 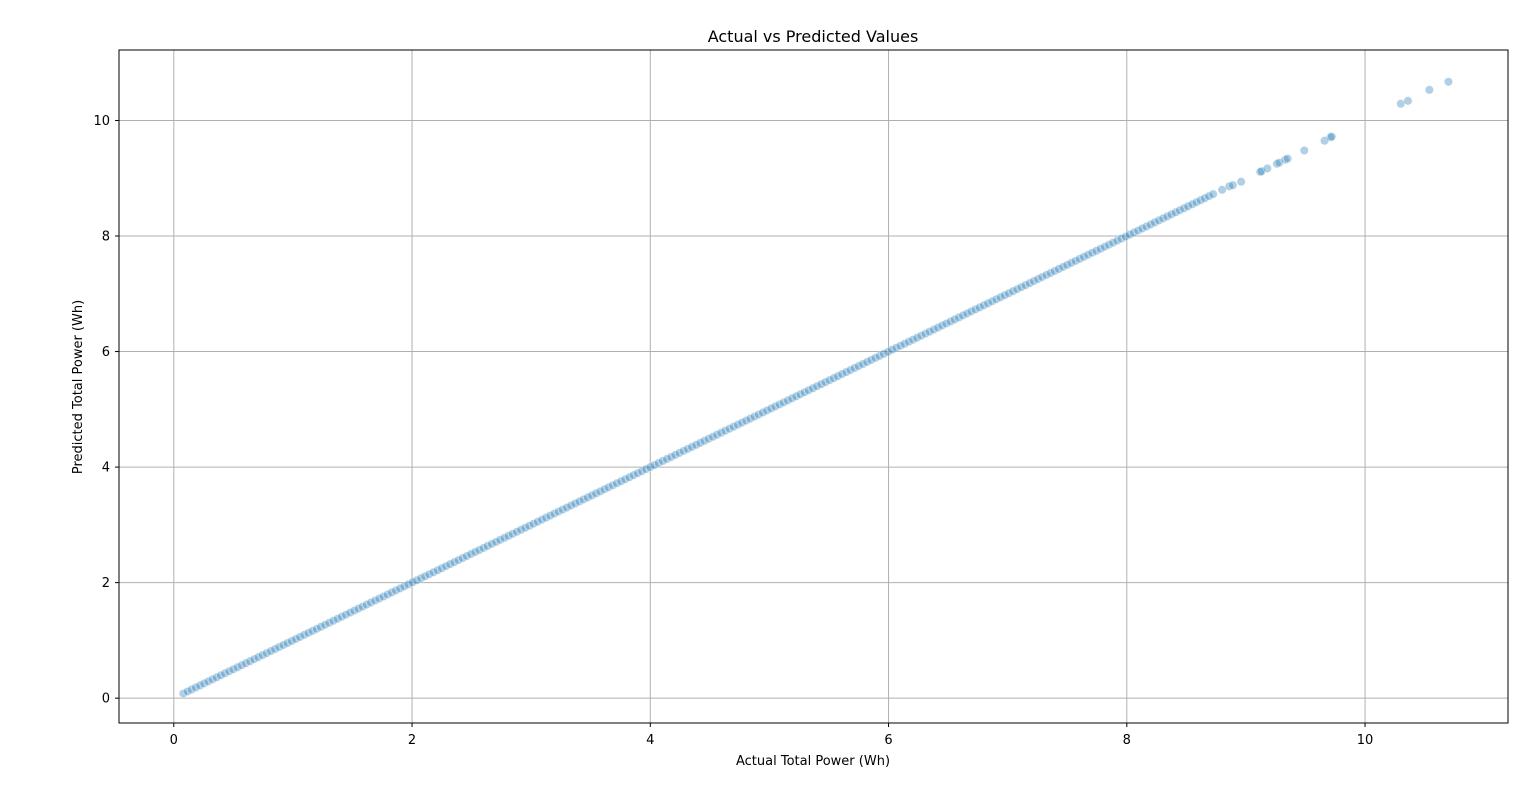 What do you see at coordinates (106, 352) in the screenshot?
I see `y-tick-label: 6` at bounding box center [106, 352].